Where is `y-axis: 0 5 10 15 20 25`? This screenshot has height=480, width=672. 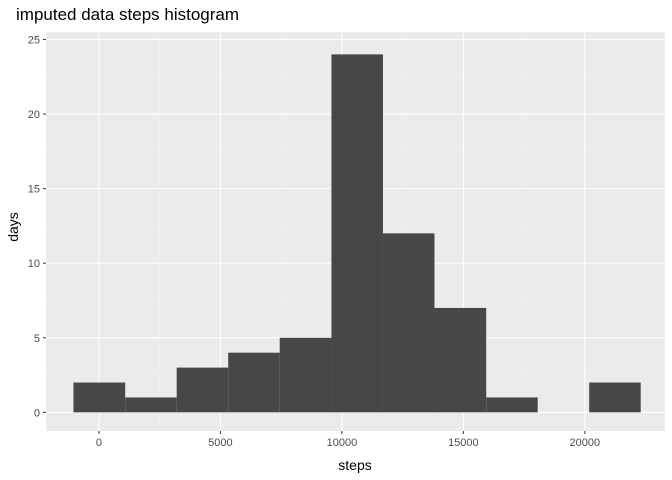
y-axis: 0 5 10 15 20 25 is located at coordinates (37, 226).